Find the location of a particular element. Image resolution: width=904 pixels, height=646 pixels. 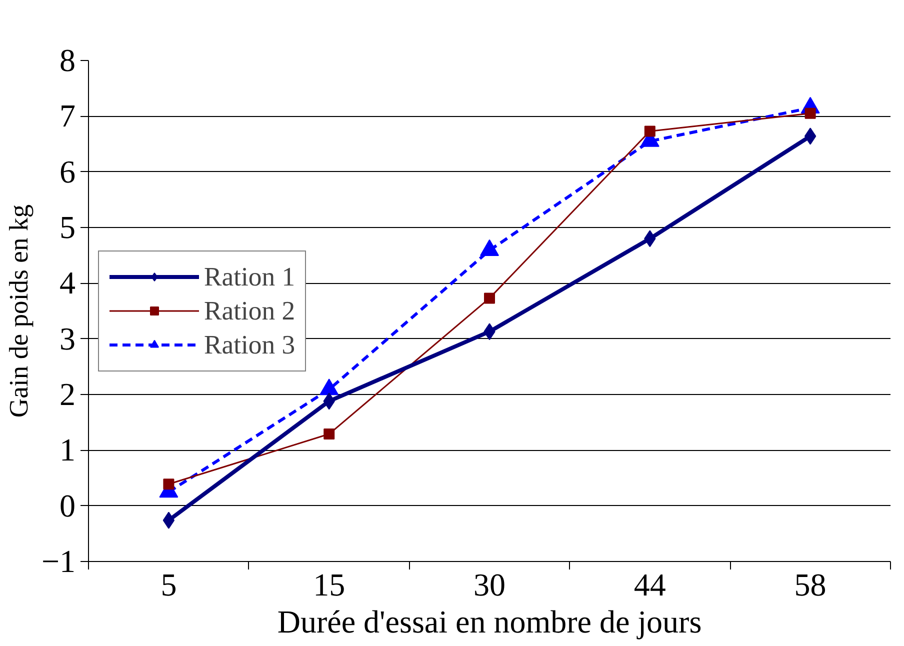

x-tick-label: 44 is located at coordinates (650, 584).